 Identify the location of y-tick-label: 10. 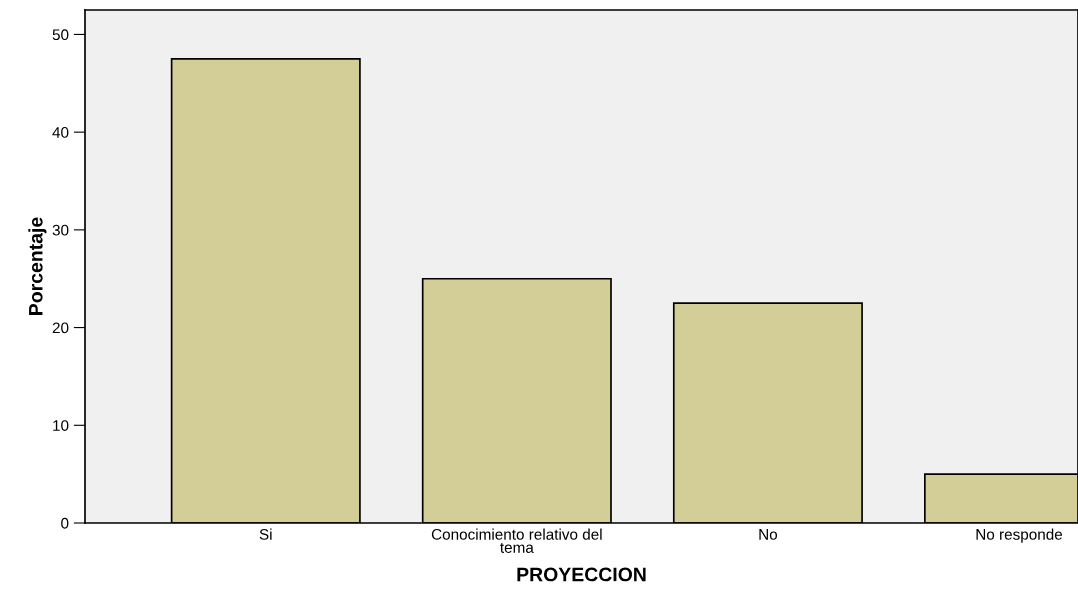
(61, 425).